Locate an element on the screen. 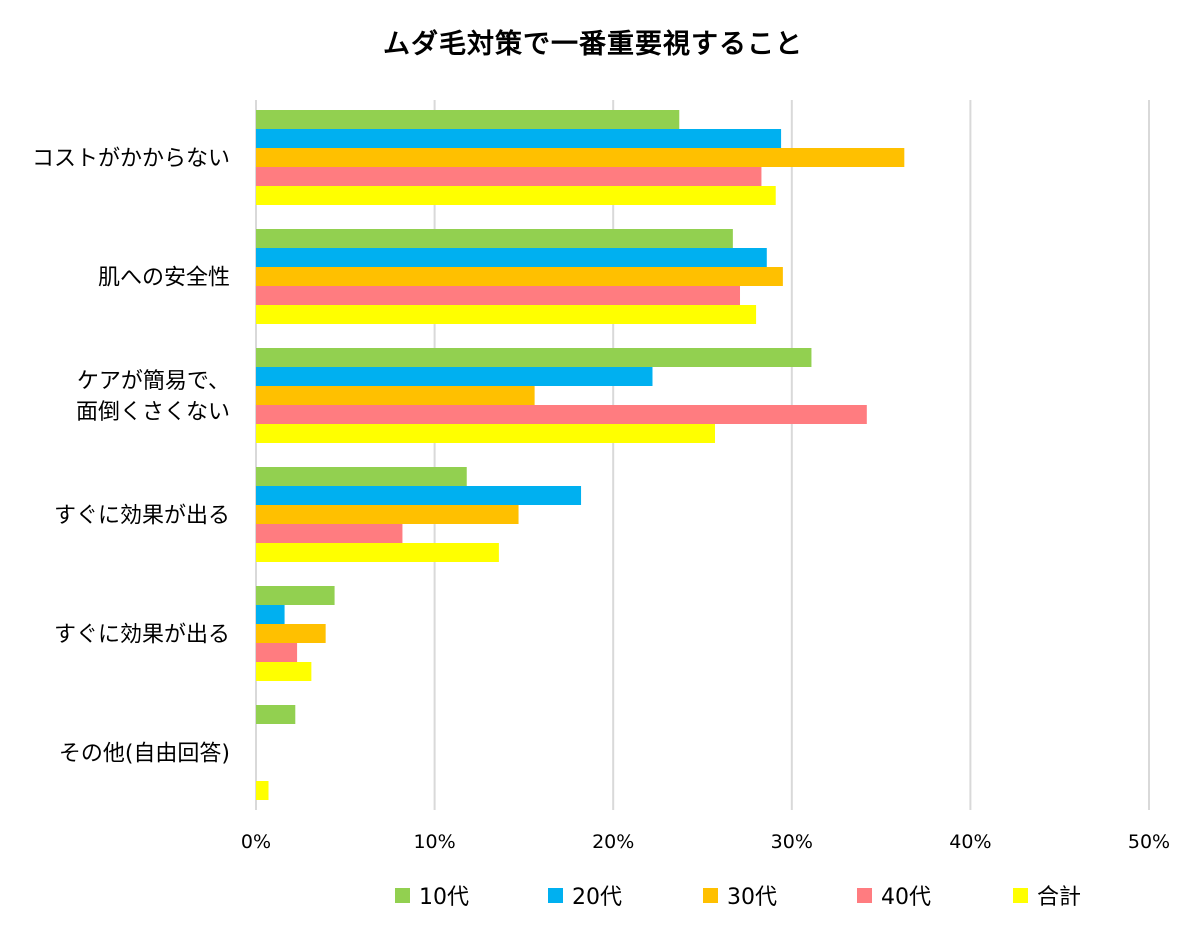 Image resolution: width=1186 pixels, height=933 pixels. category-label: ケアが簡易で、 is located at coordinates (153, 381).